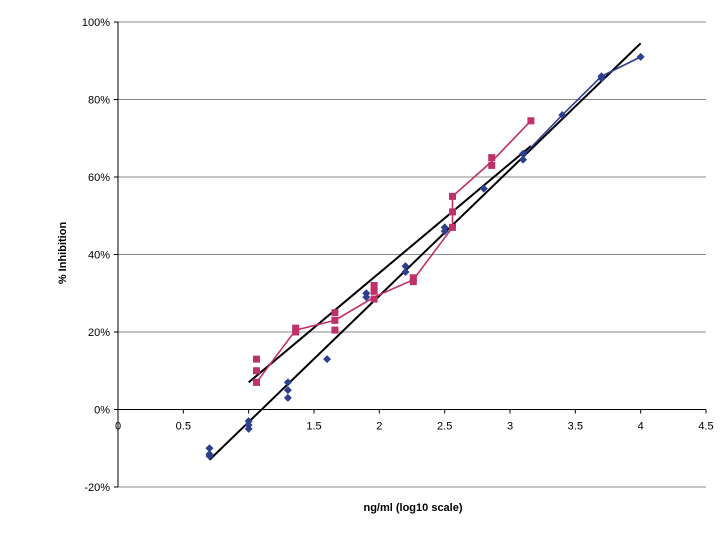 This screenshot has width=720, height=540. What do you see at coordinates (118, 427) in the screenshot?
I see `x-tick-label: 0` at bounding box center [118, 427].